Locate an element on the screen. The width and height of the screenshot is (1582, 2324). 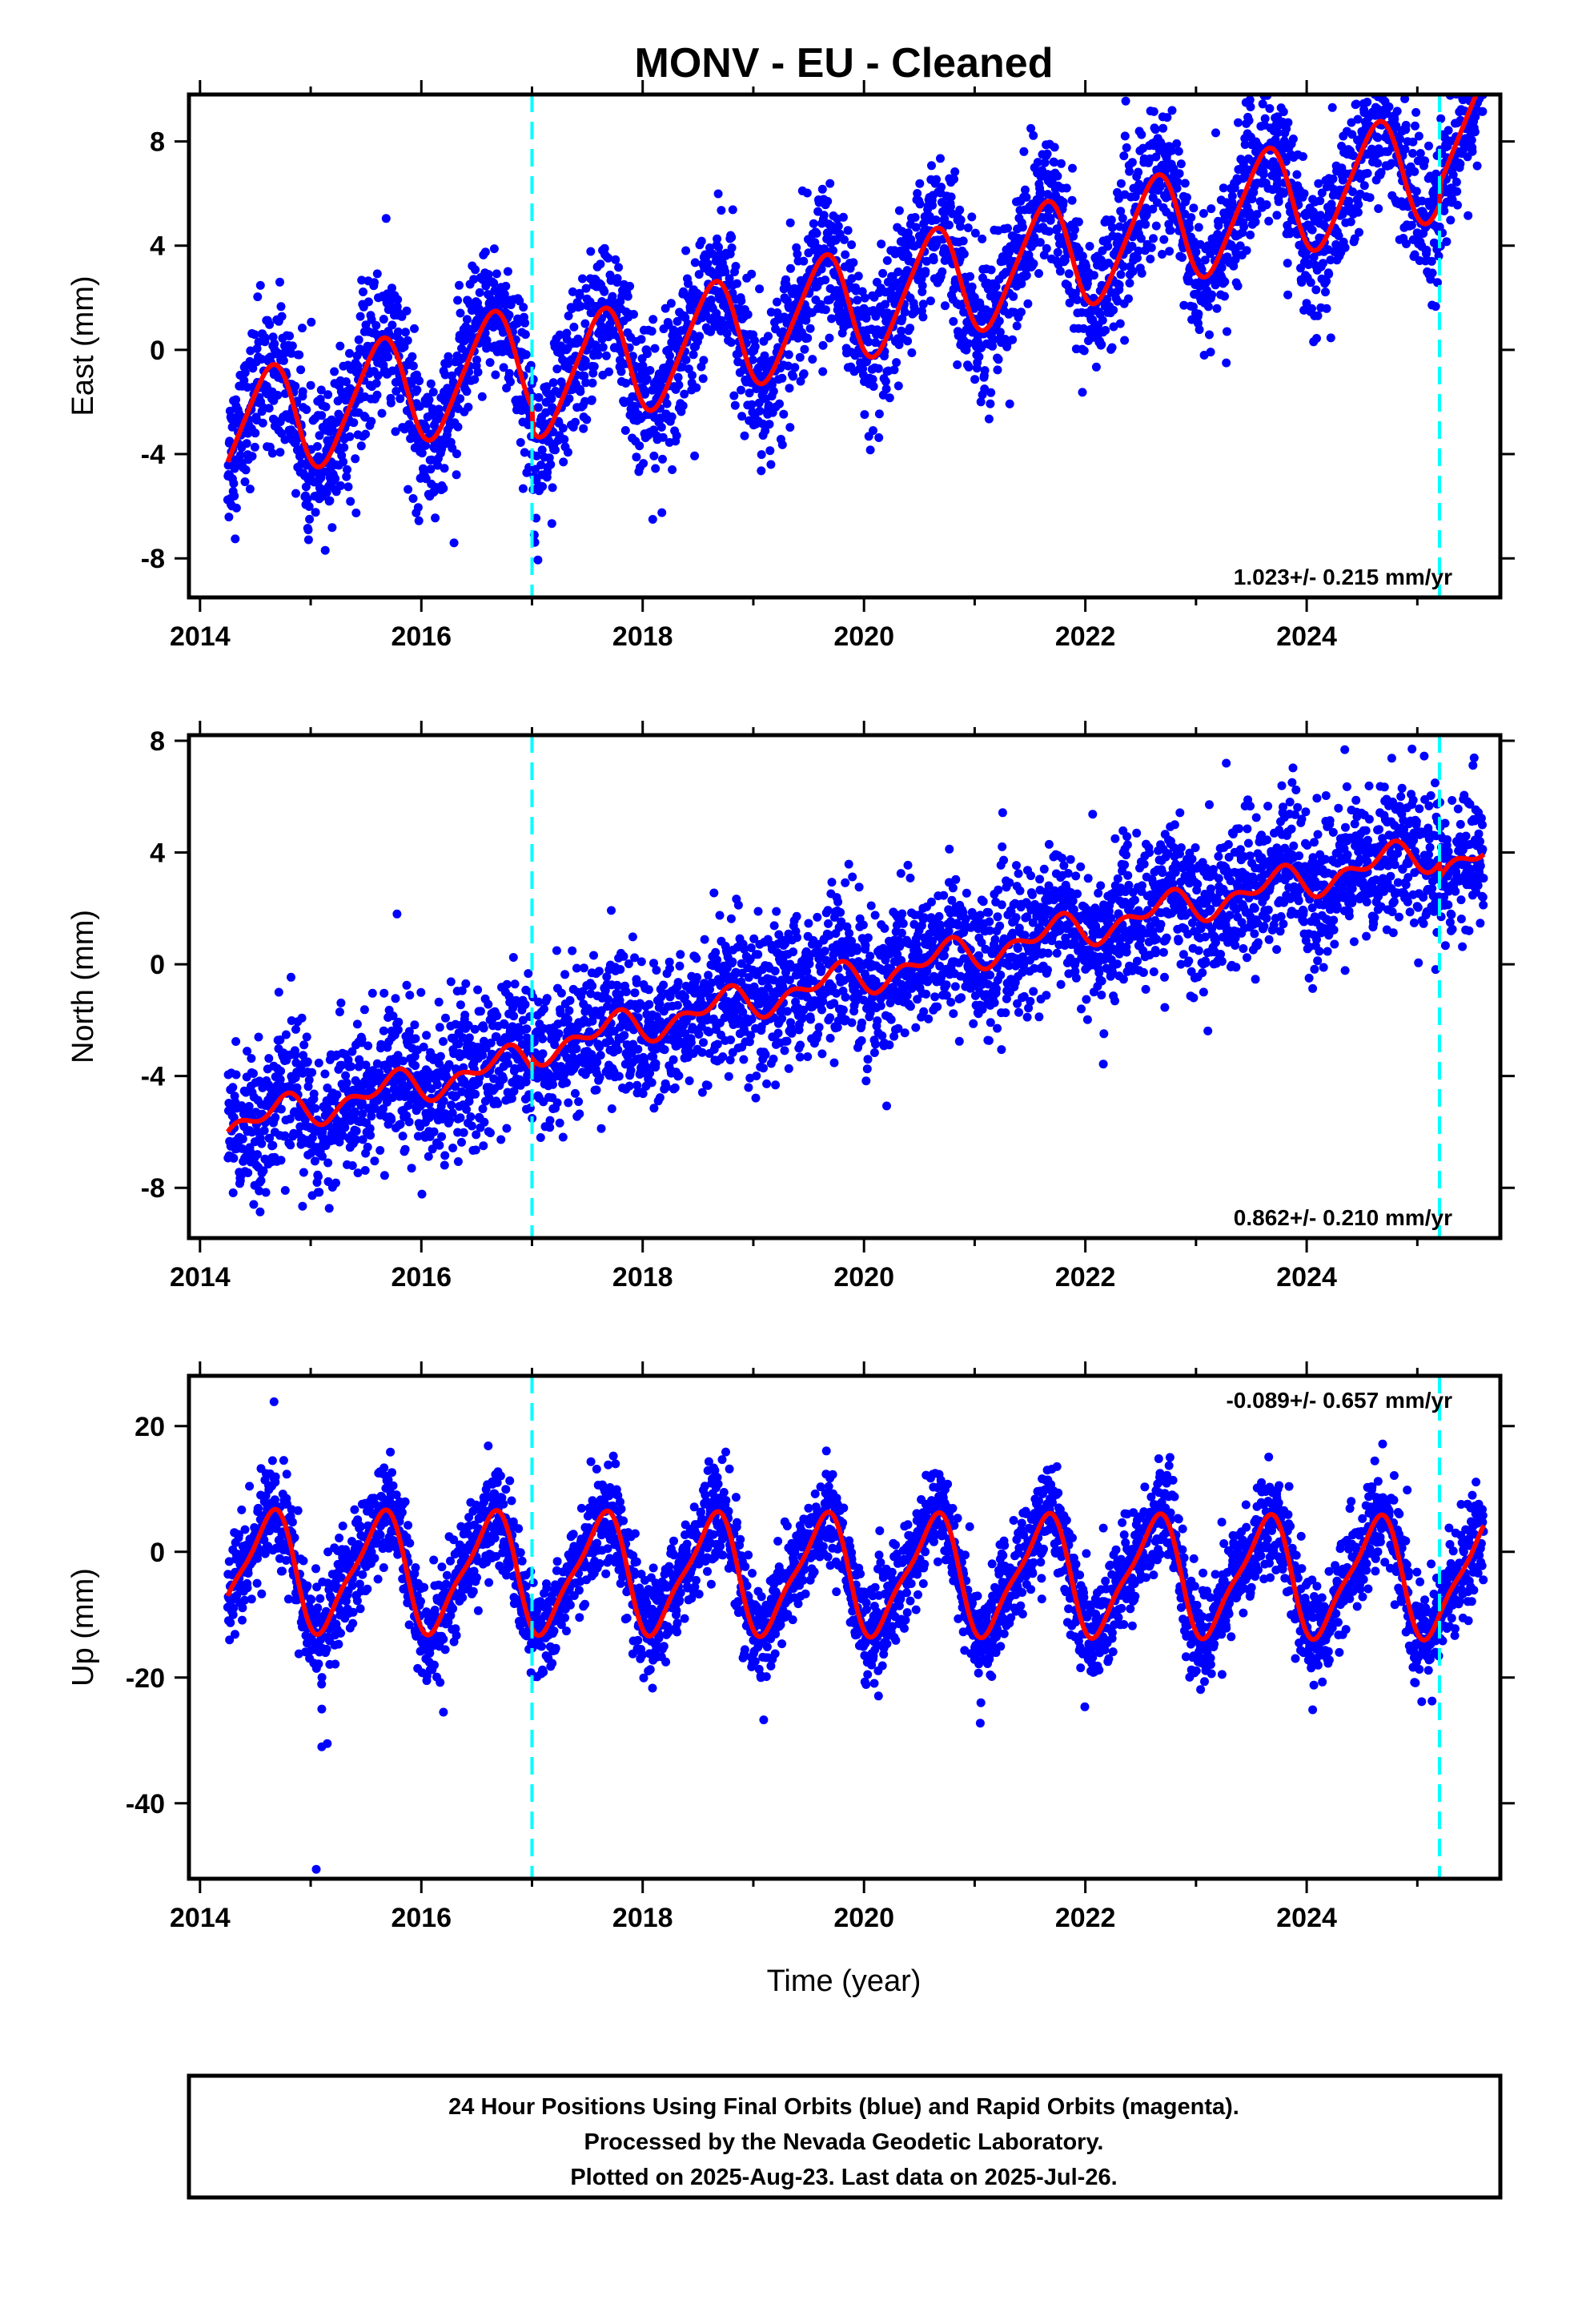
x-tick-label: 2020 is located at coordinates (864, 636).